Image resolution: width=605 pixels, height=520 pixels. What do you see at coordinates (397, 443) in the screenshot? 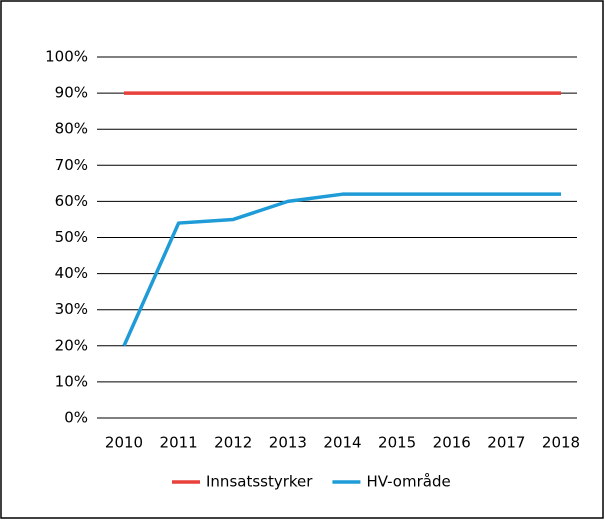
I see `x-tick-label: 2015` at bounding box center [397, 443].